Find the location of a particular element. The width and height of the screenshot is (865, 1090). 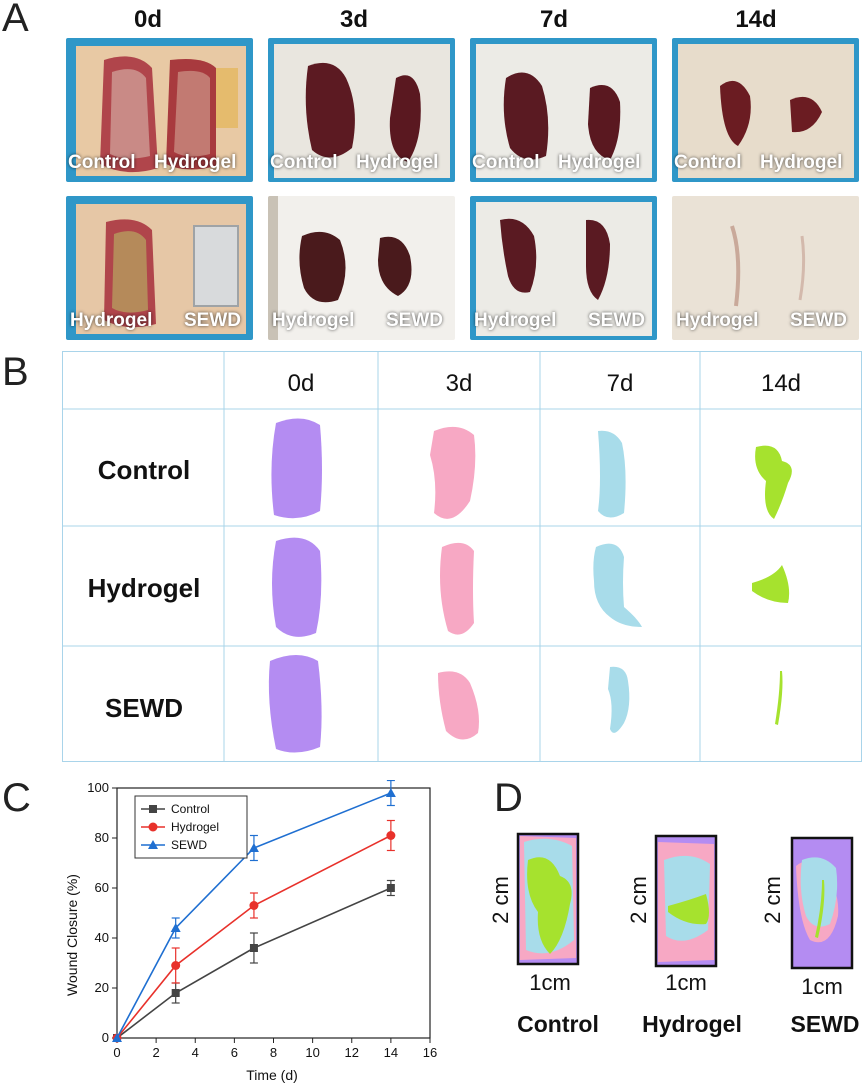

y-tick-label: 60 is located at coordinates (102, 887).